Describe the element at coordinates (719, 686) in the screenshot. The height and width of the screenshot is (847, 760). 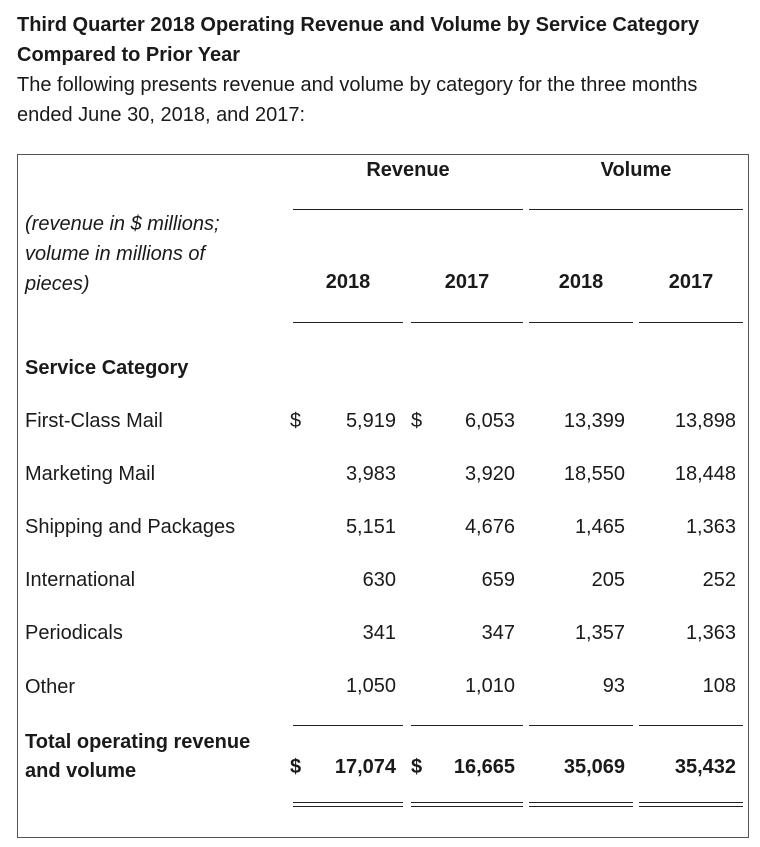
I see `cell-vol-2017: 108` at that location.